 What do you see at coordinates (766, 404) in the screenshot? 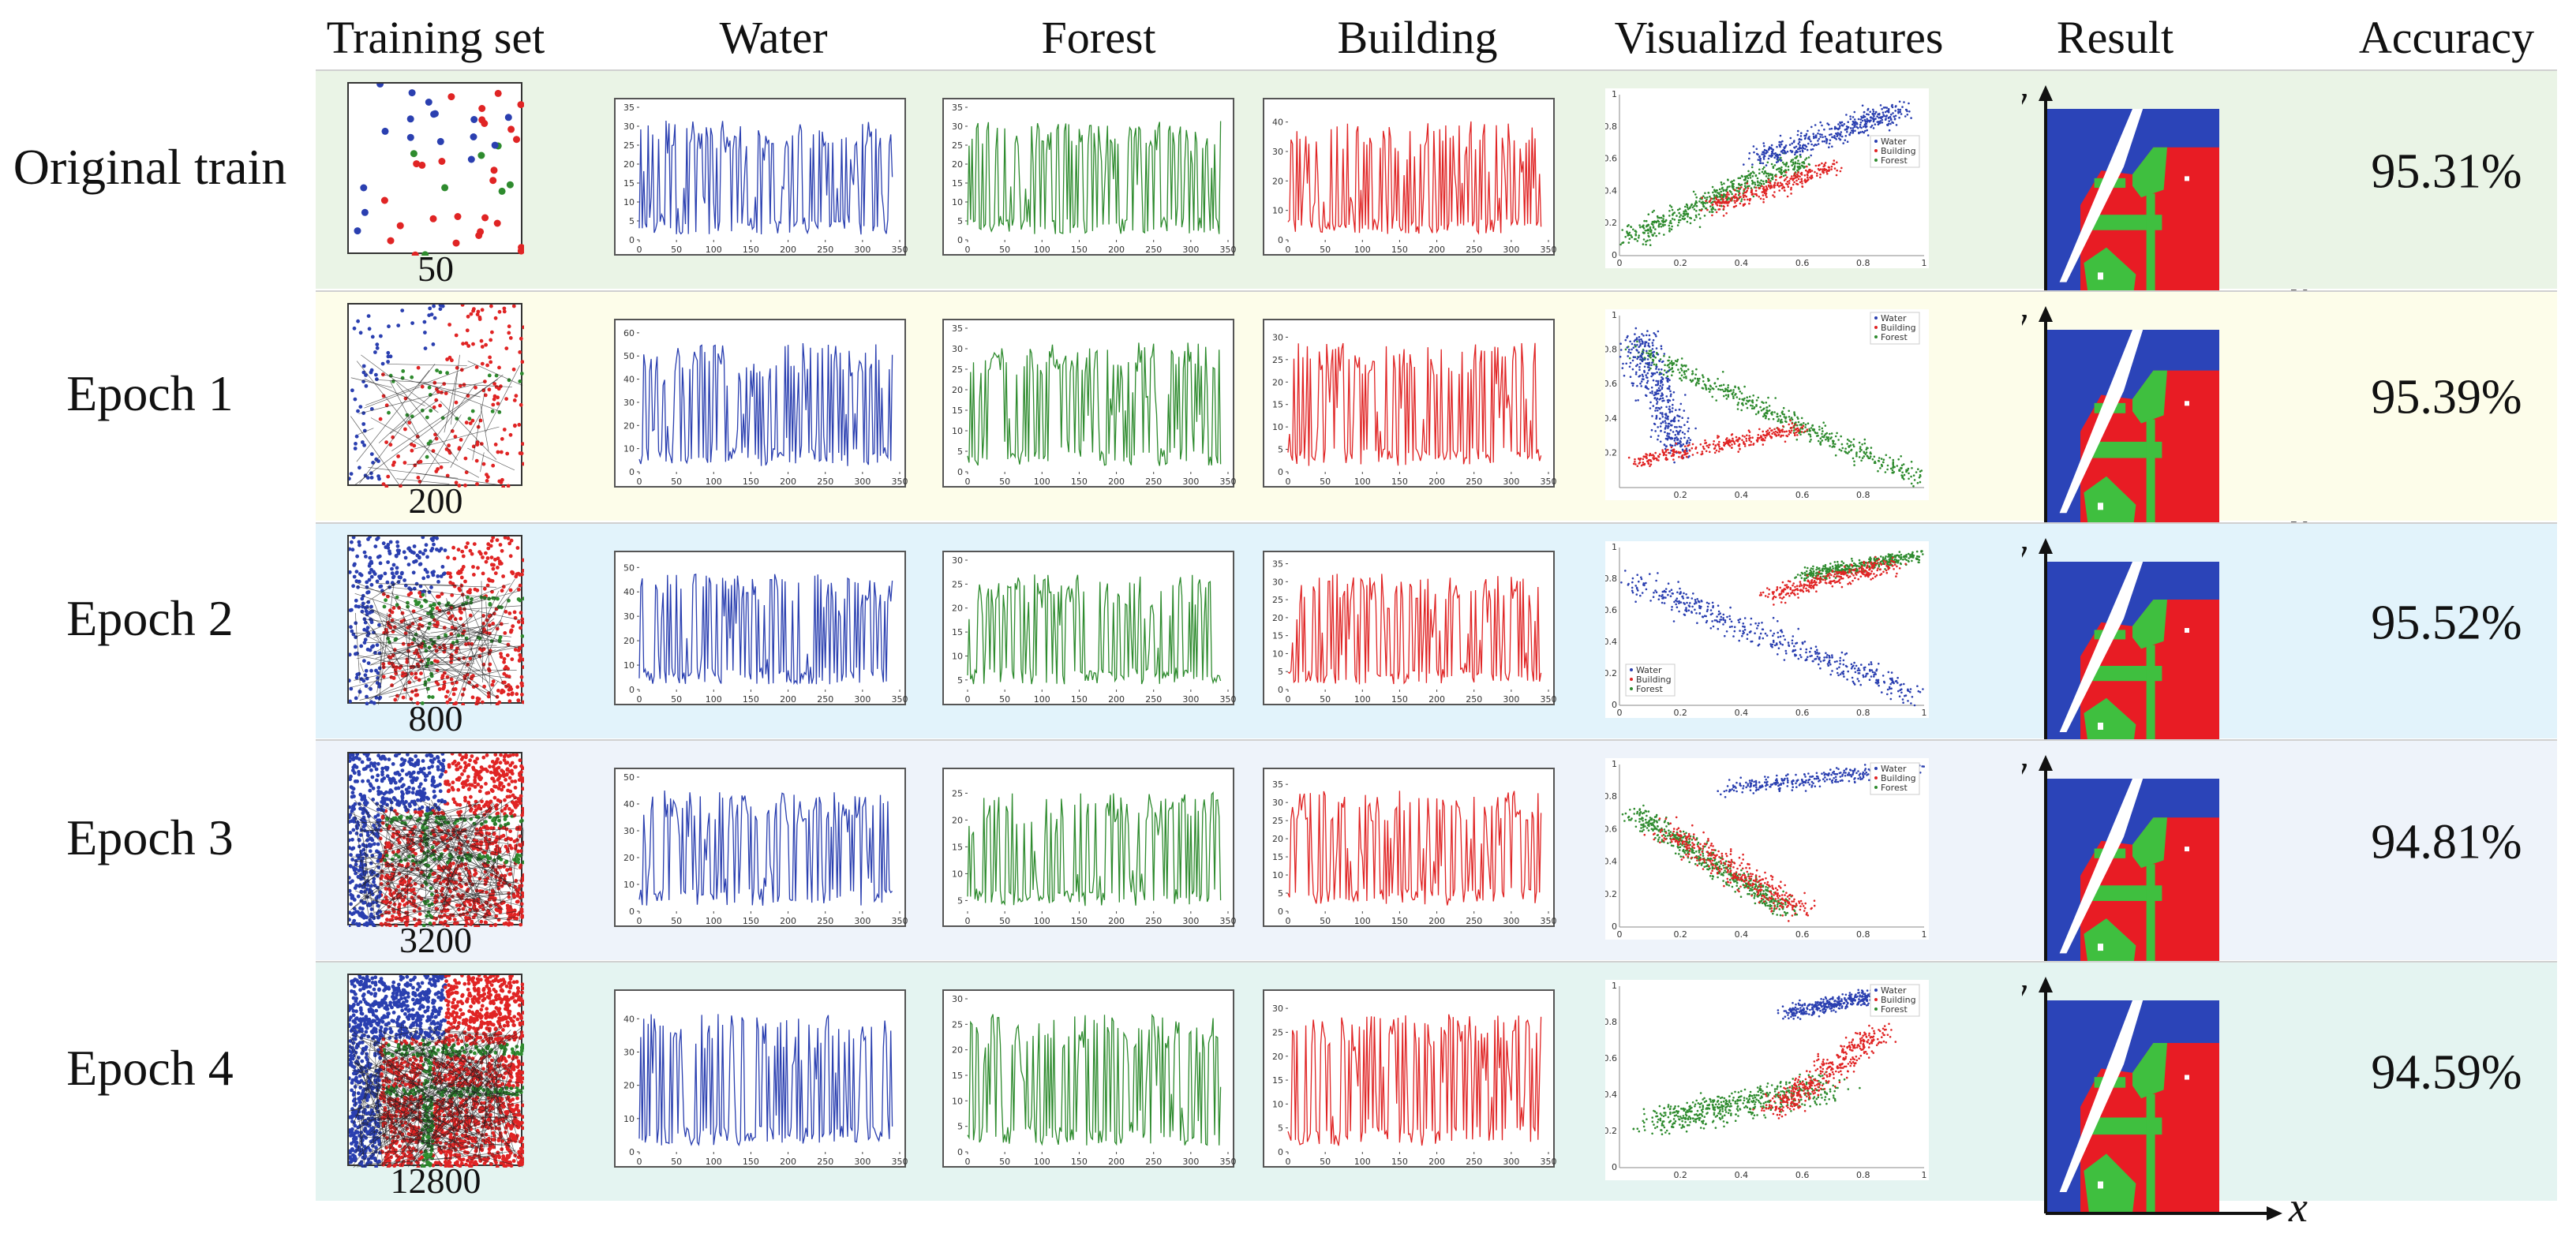
I see `row-epoch-1-water-series-line` at bounding box center [766, 404].